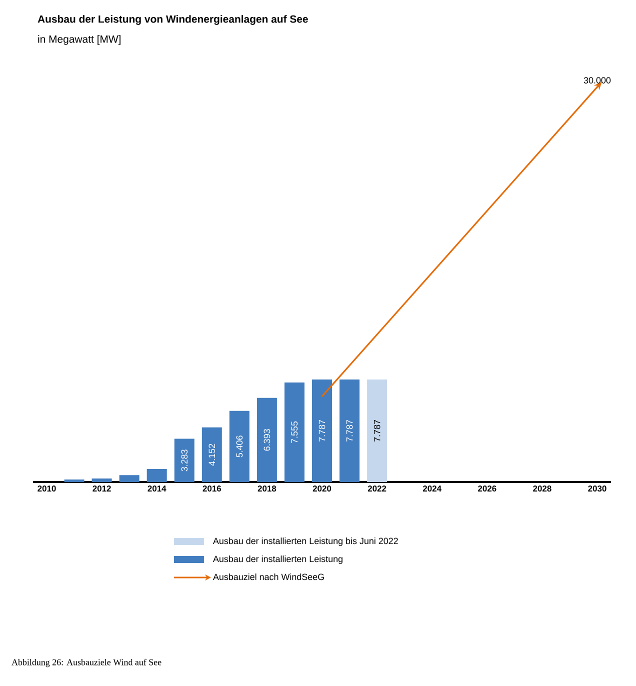 This screenshot has height=686, width=636. I want to click on data-label: 6.393, so click(267, 440).